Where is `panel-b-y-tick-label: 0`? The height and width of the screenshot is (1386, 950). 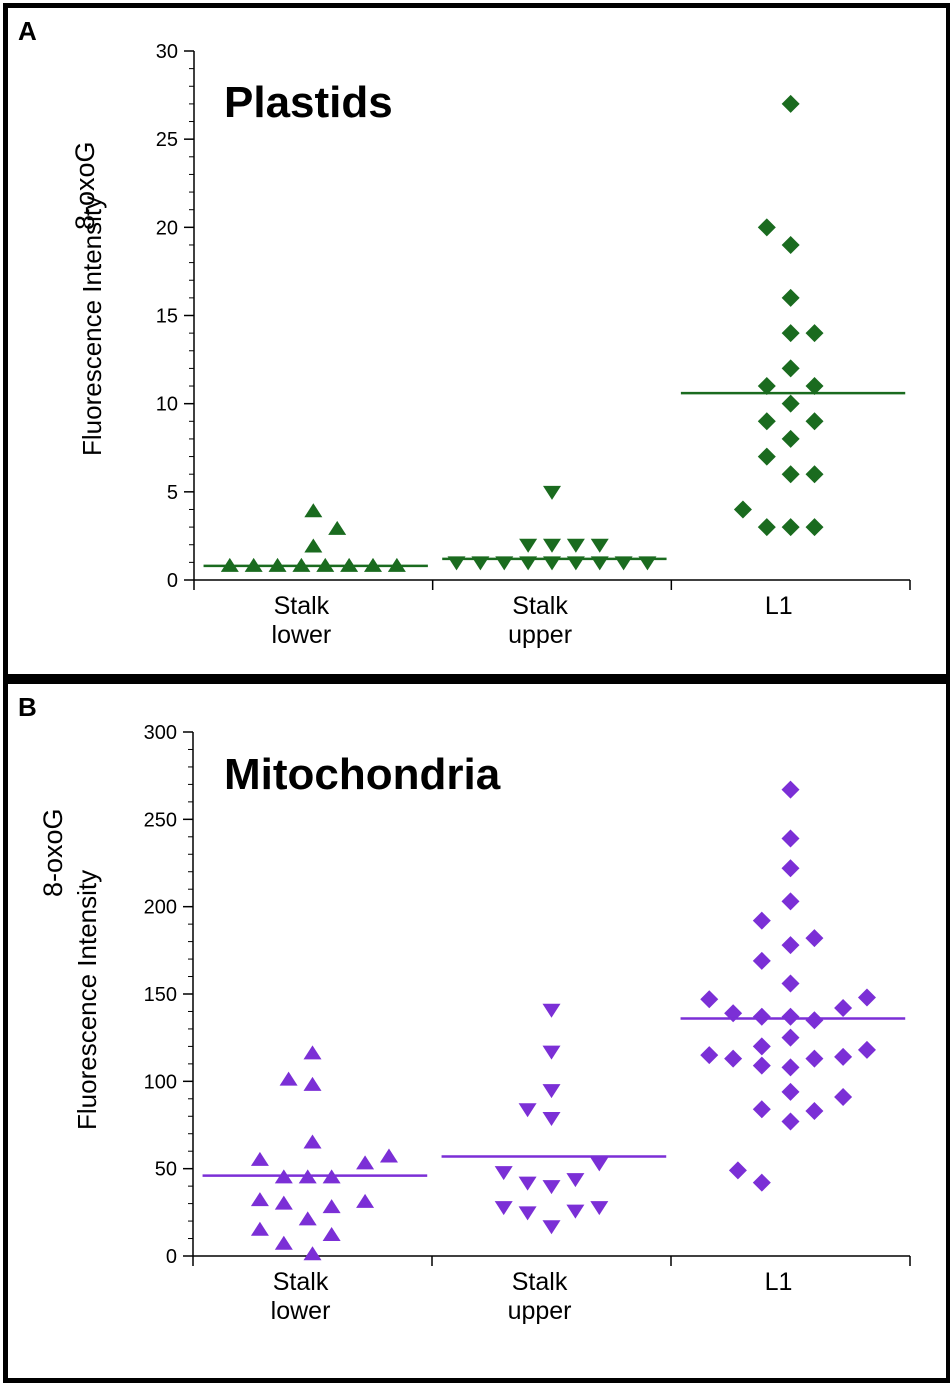 panel-b-y-tick-label: 0 is located at coordinates (171, 1257).